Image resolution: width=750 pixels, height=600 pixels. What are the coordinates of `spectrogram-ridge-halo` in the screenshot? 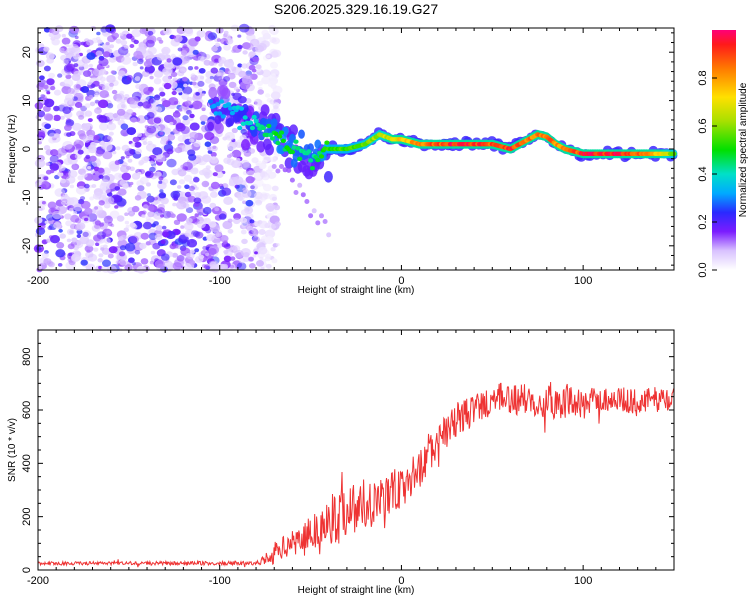 It's located at (289, 163).